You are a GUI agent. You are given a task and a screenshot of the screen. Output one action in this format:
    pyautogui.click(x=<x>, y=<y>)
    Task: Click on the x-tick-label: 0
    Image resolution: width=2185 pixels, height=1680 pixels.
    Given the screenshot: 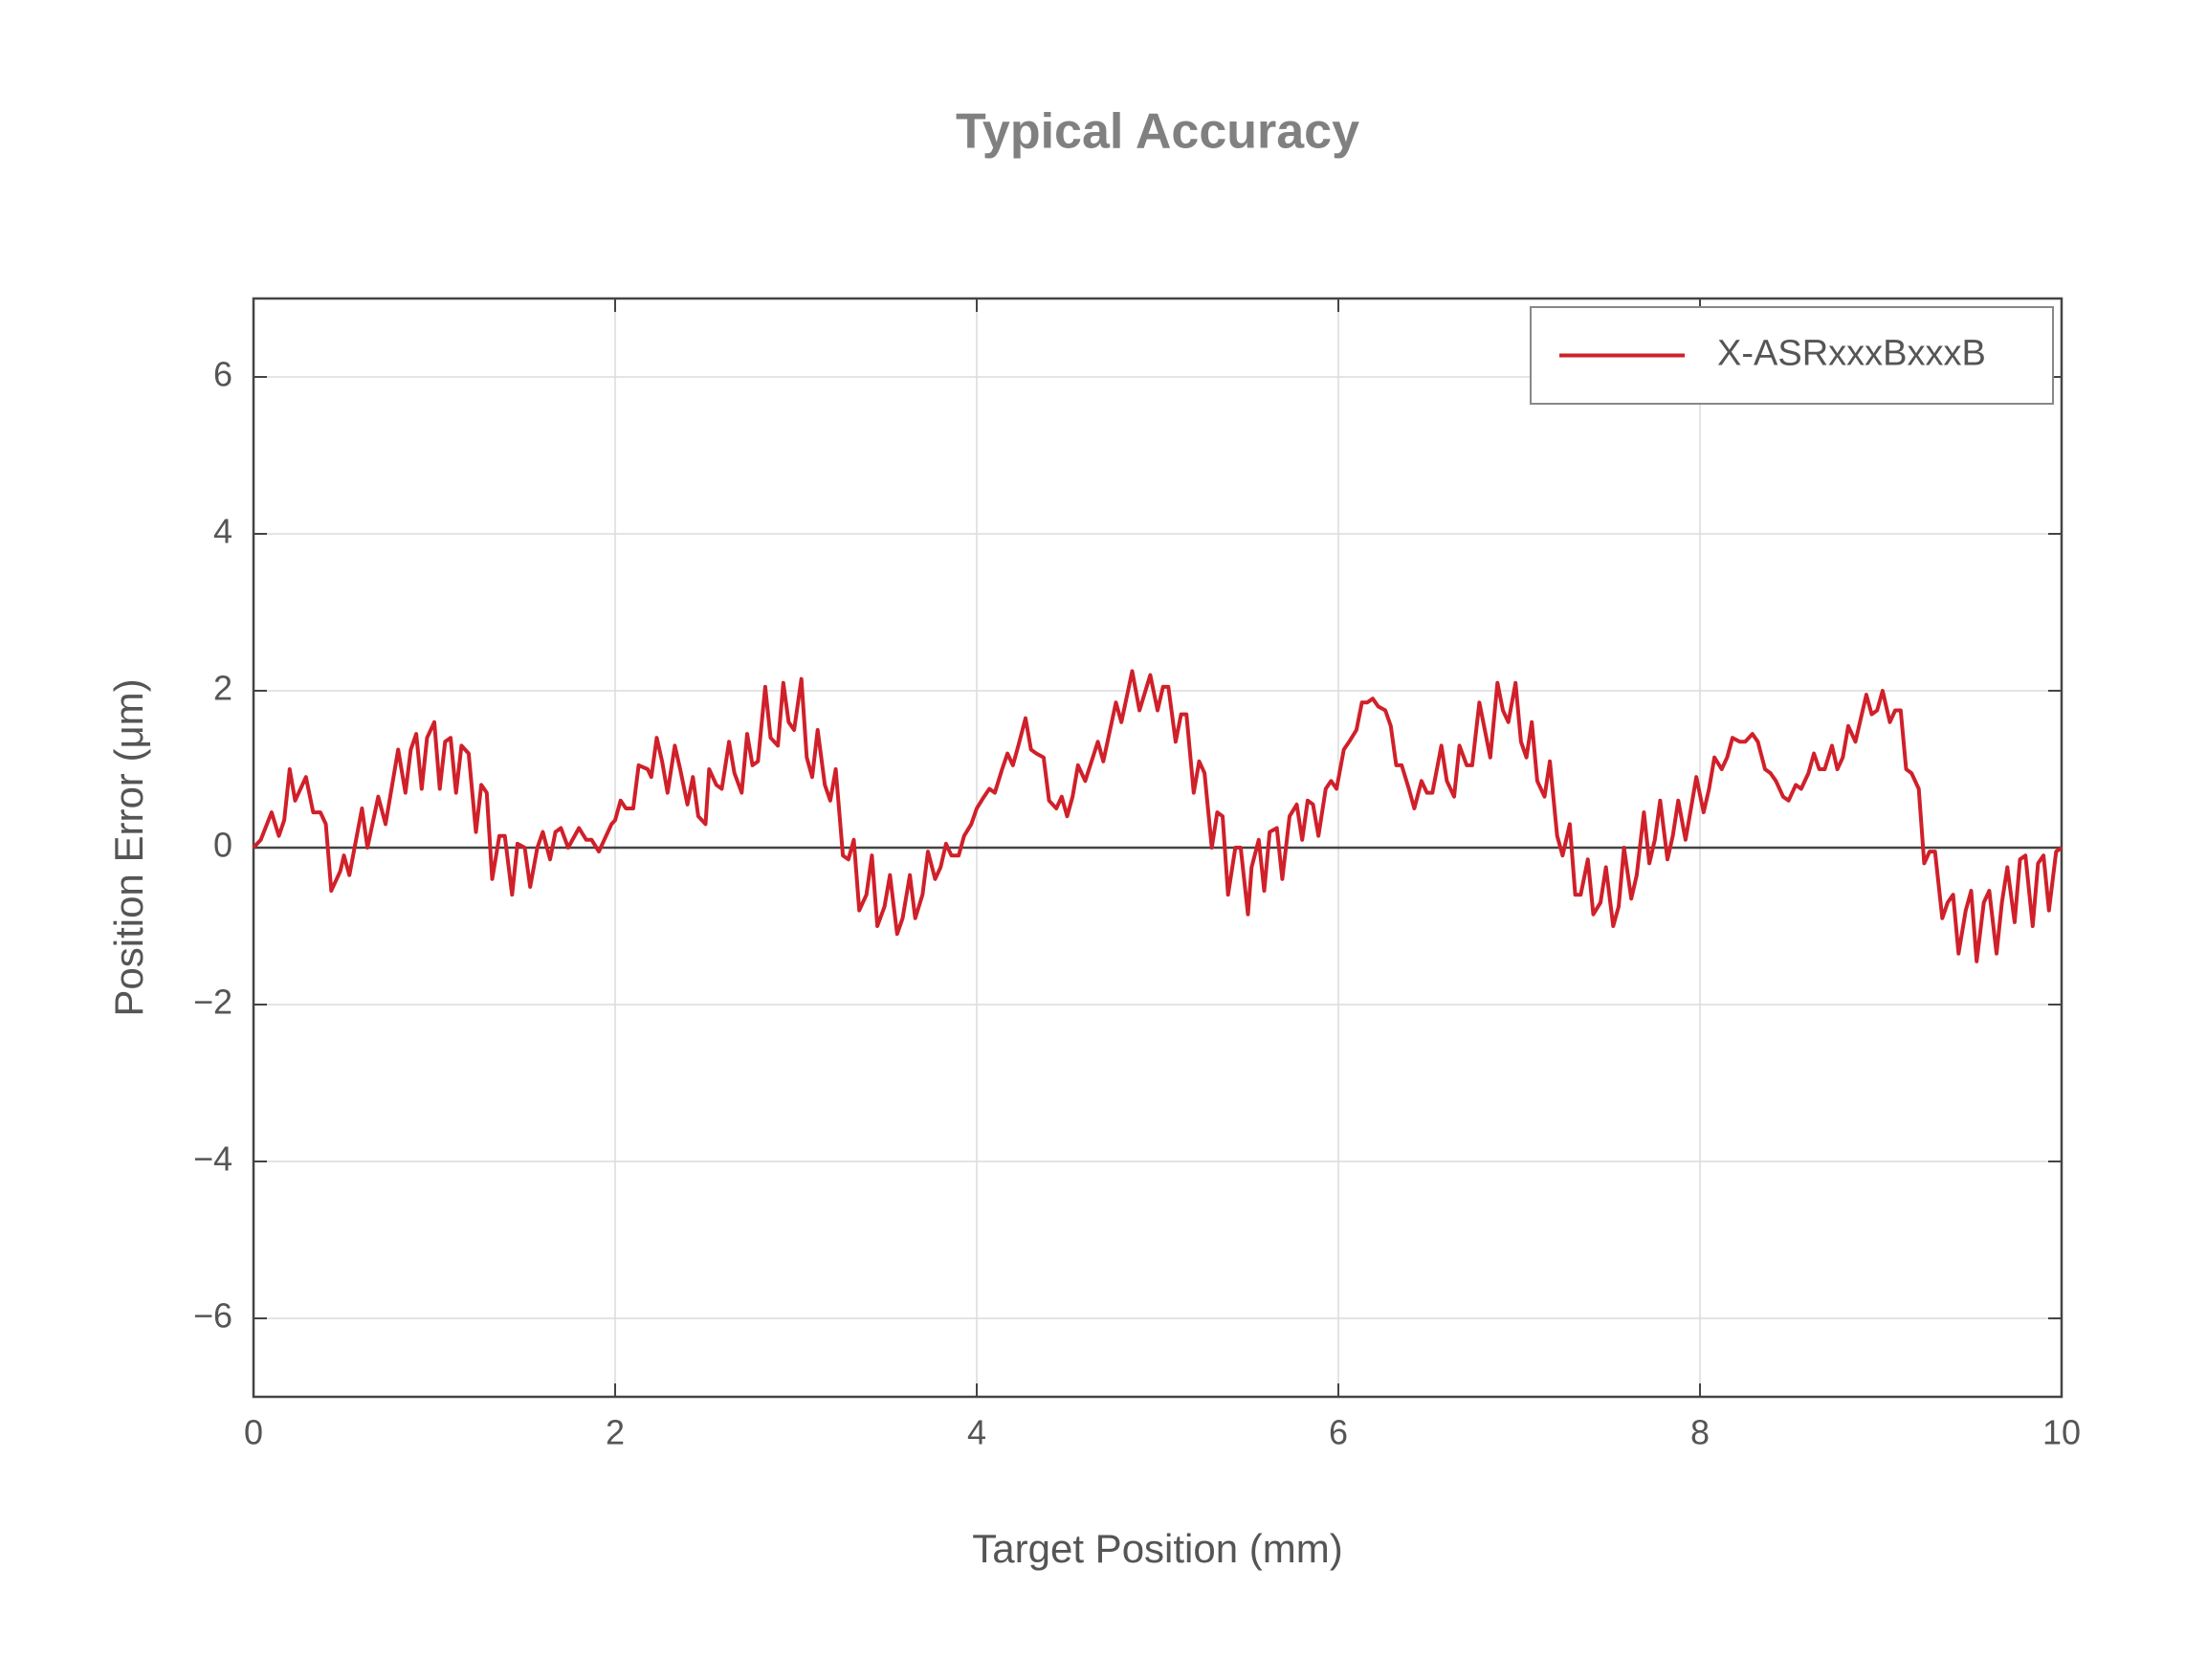 What is the action you would take?
    pyautogui.click(x=253, y=1433)
    